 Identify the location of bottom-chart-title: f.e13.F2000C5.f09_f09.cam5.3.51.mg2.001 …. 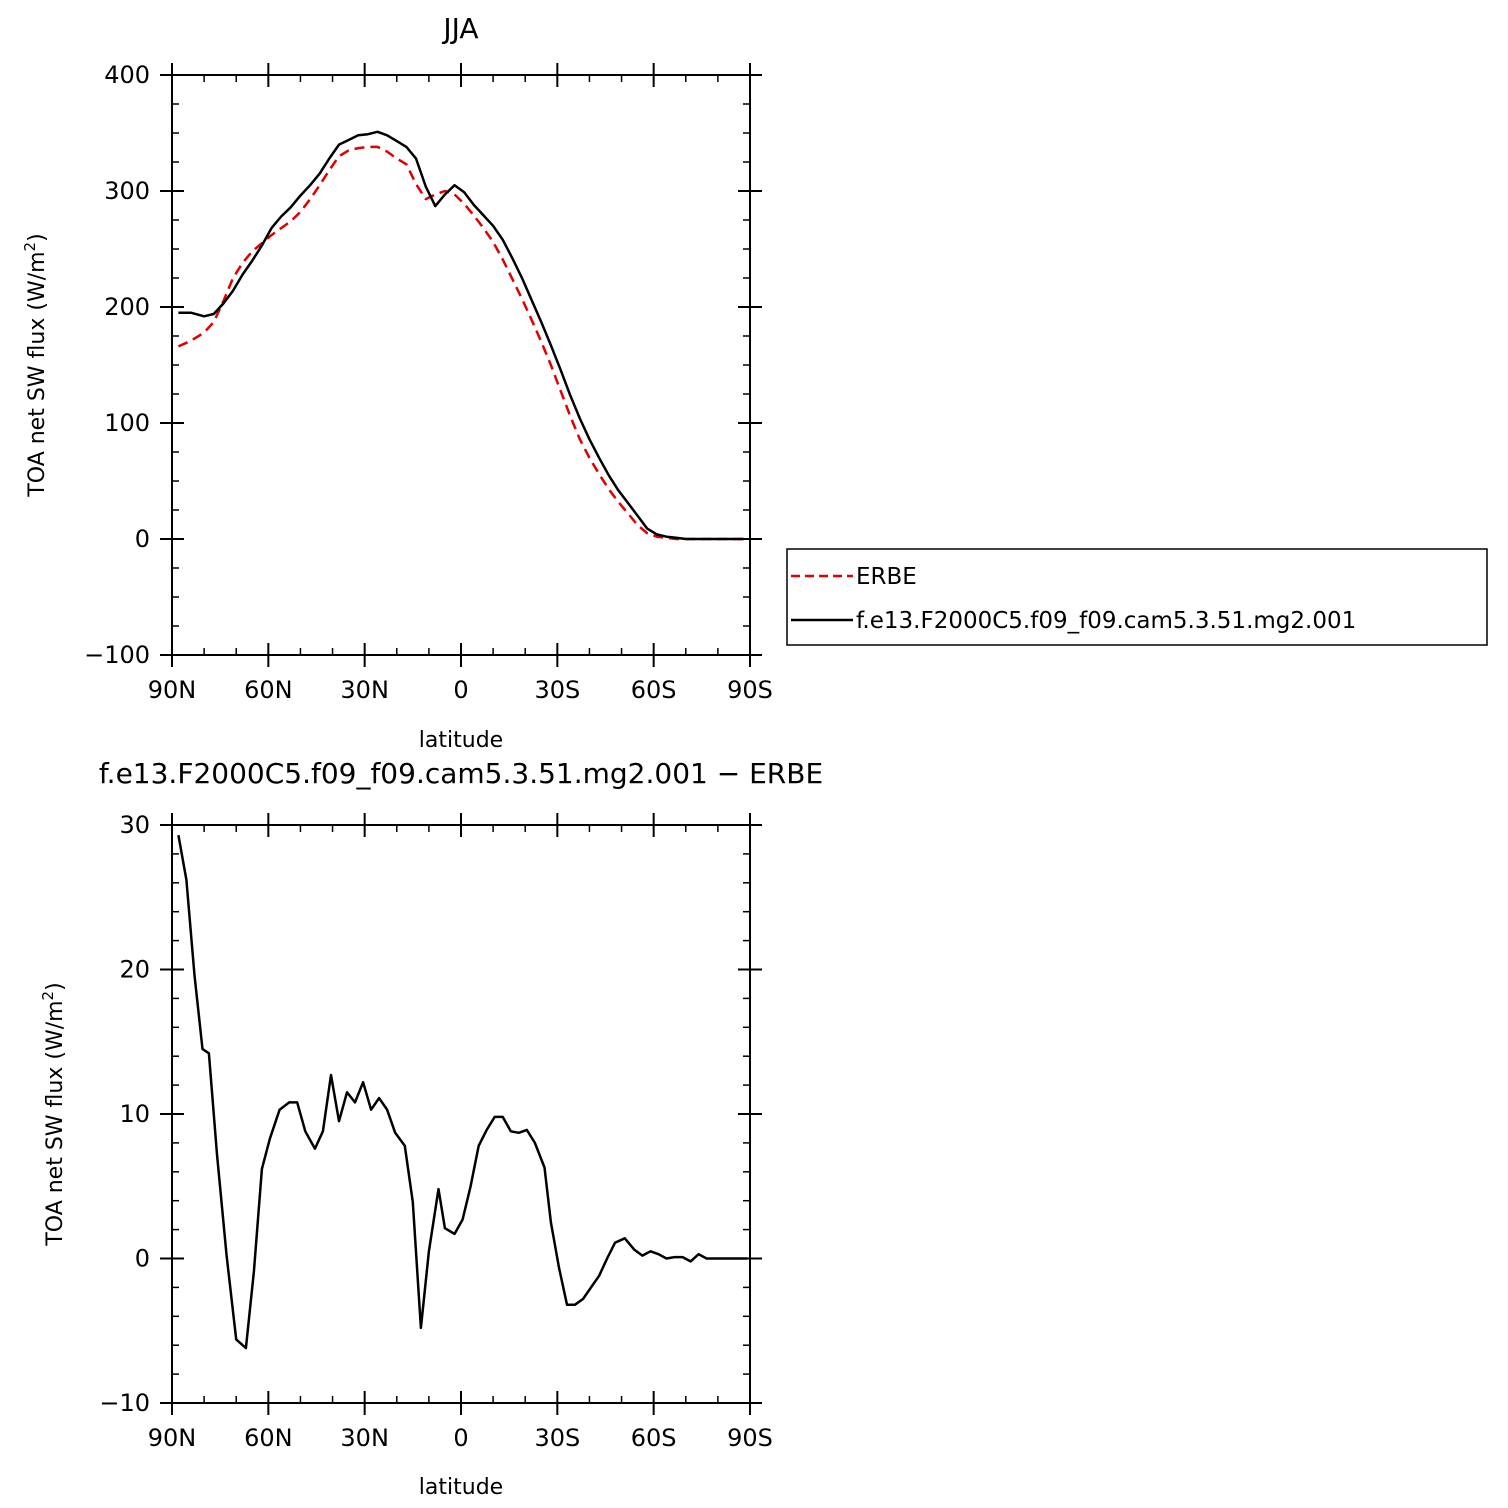
(461, 773).